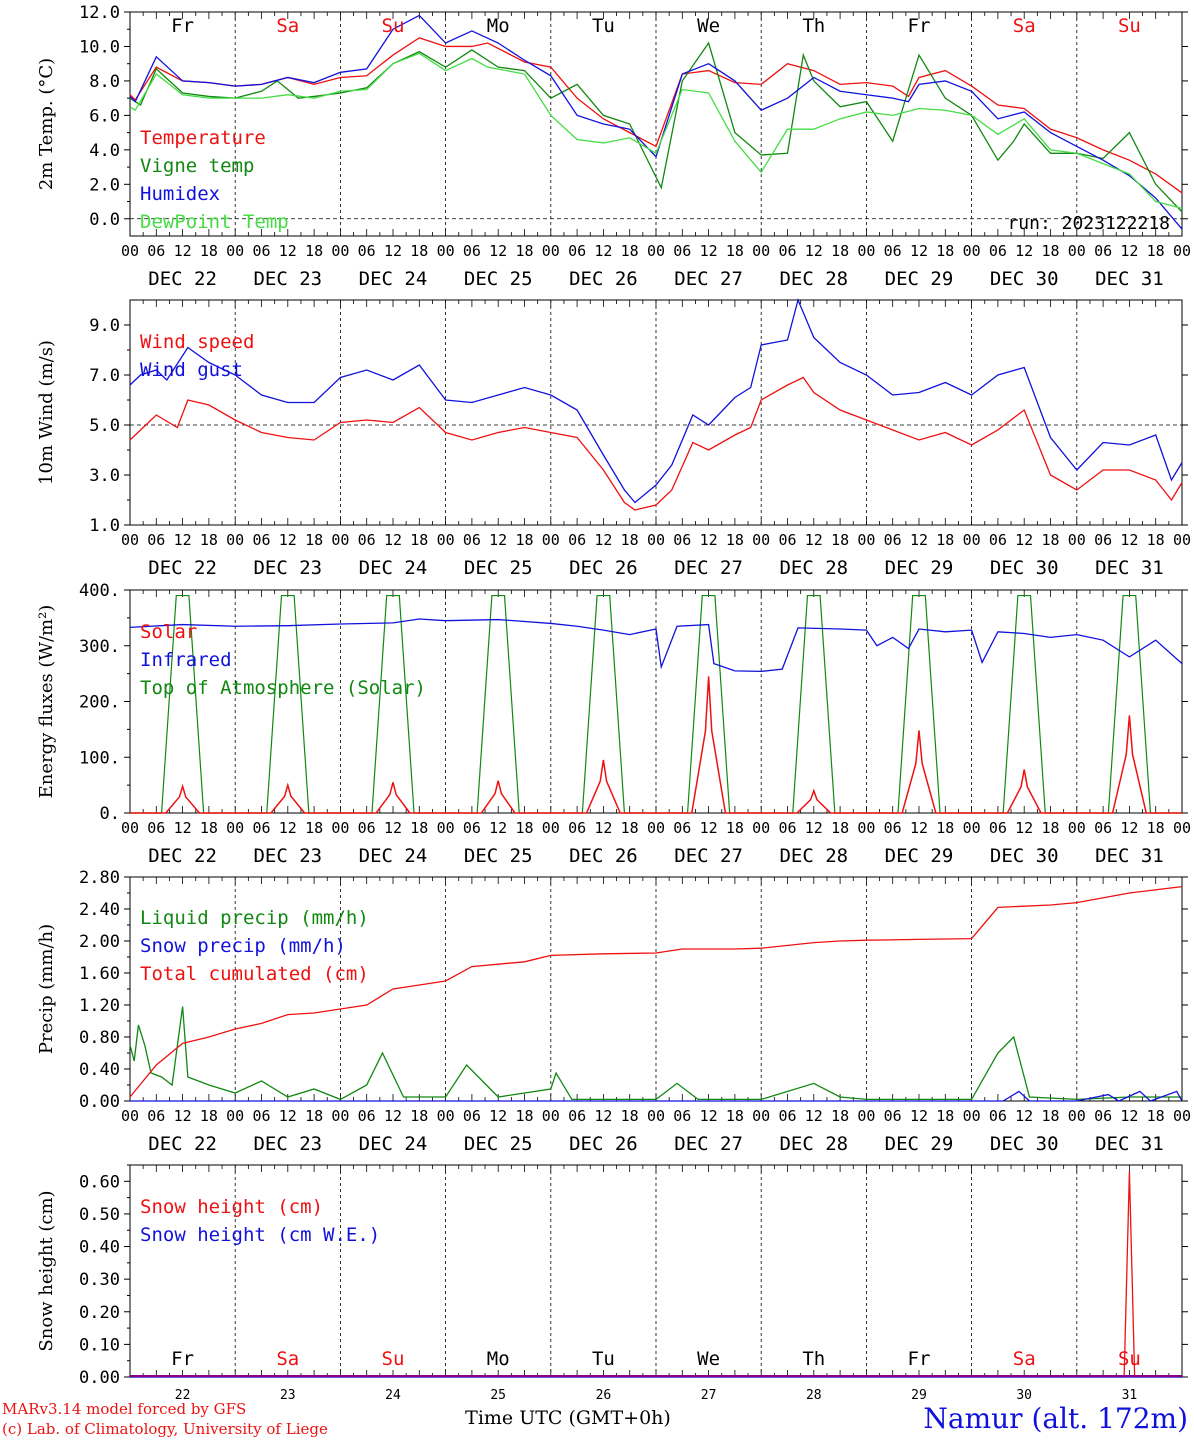  What do you see at coordinates (99, 878) in the screenshot?
I see `y-tick-label: 2.80` at bounding box center [99, 878].